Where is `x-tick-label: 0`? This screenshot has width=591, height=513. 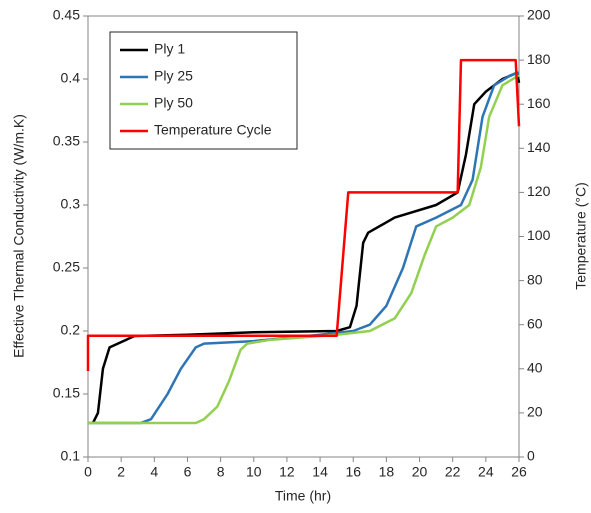
x-tick-label: 0 is located at coordinates (88, 472).